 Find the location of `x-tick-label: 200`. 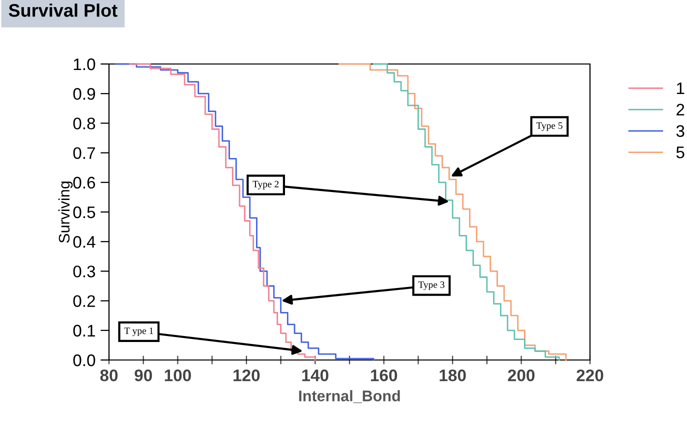

x-tick-label: 200 is located at coordinates (521, 375).